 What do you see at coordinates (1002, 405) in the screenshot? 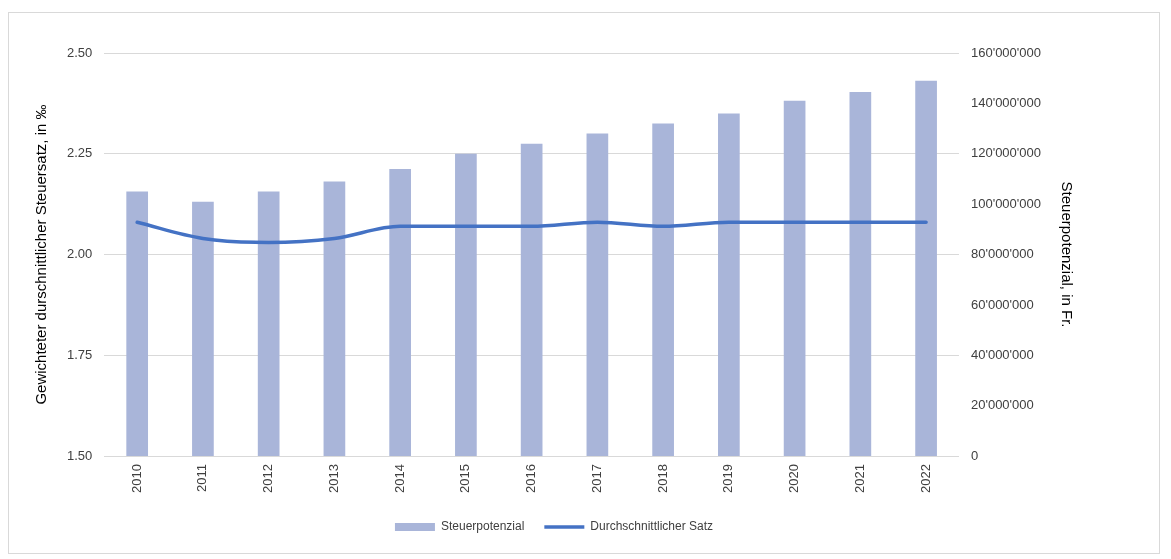
I see `y2-tick-label: 20'000'000` at bounding box center [1002, 405].